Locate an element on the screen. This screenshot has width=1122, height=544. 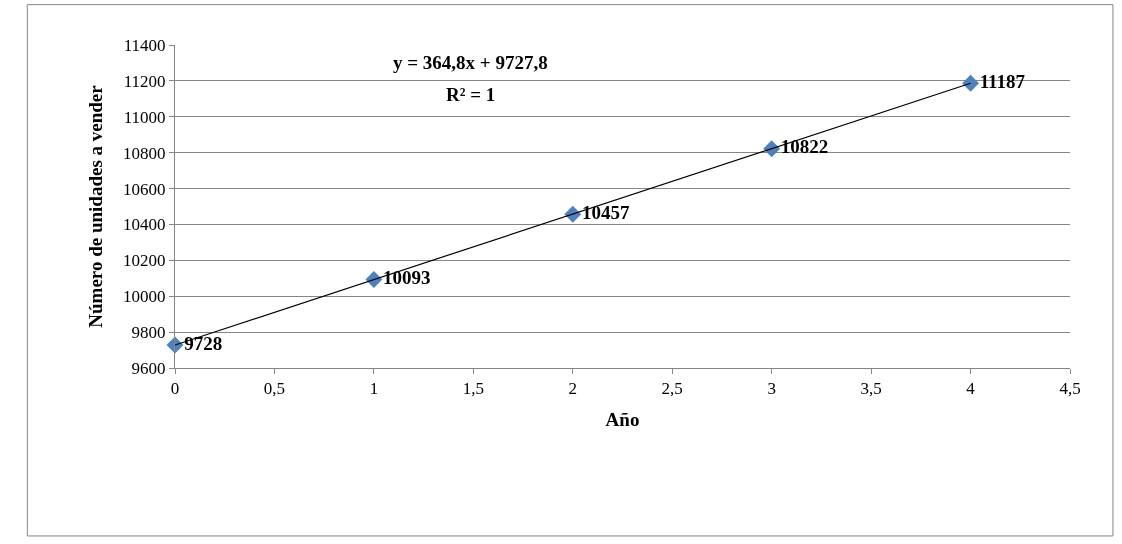
y-tick-label: 11200 is located at coordinates (144, 81).